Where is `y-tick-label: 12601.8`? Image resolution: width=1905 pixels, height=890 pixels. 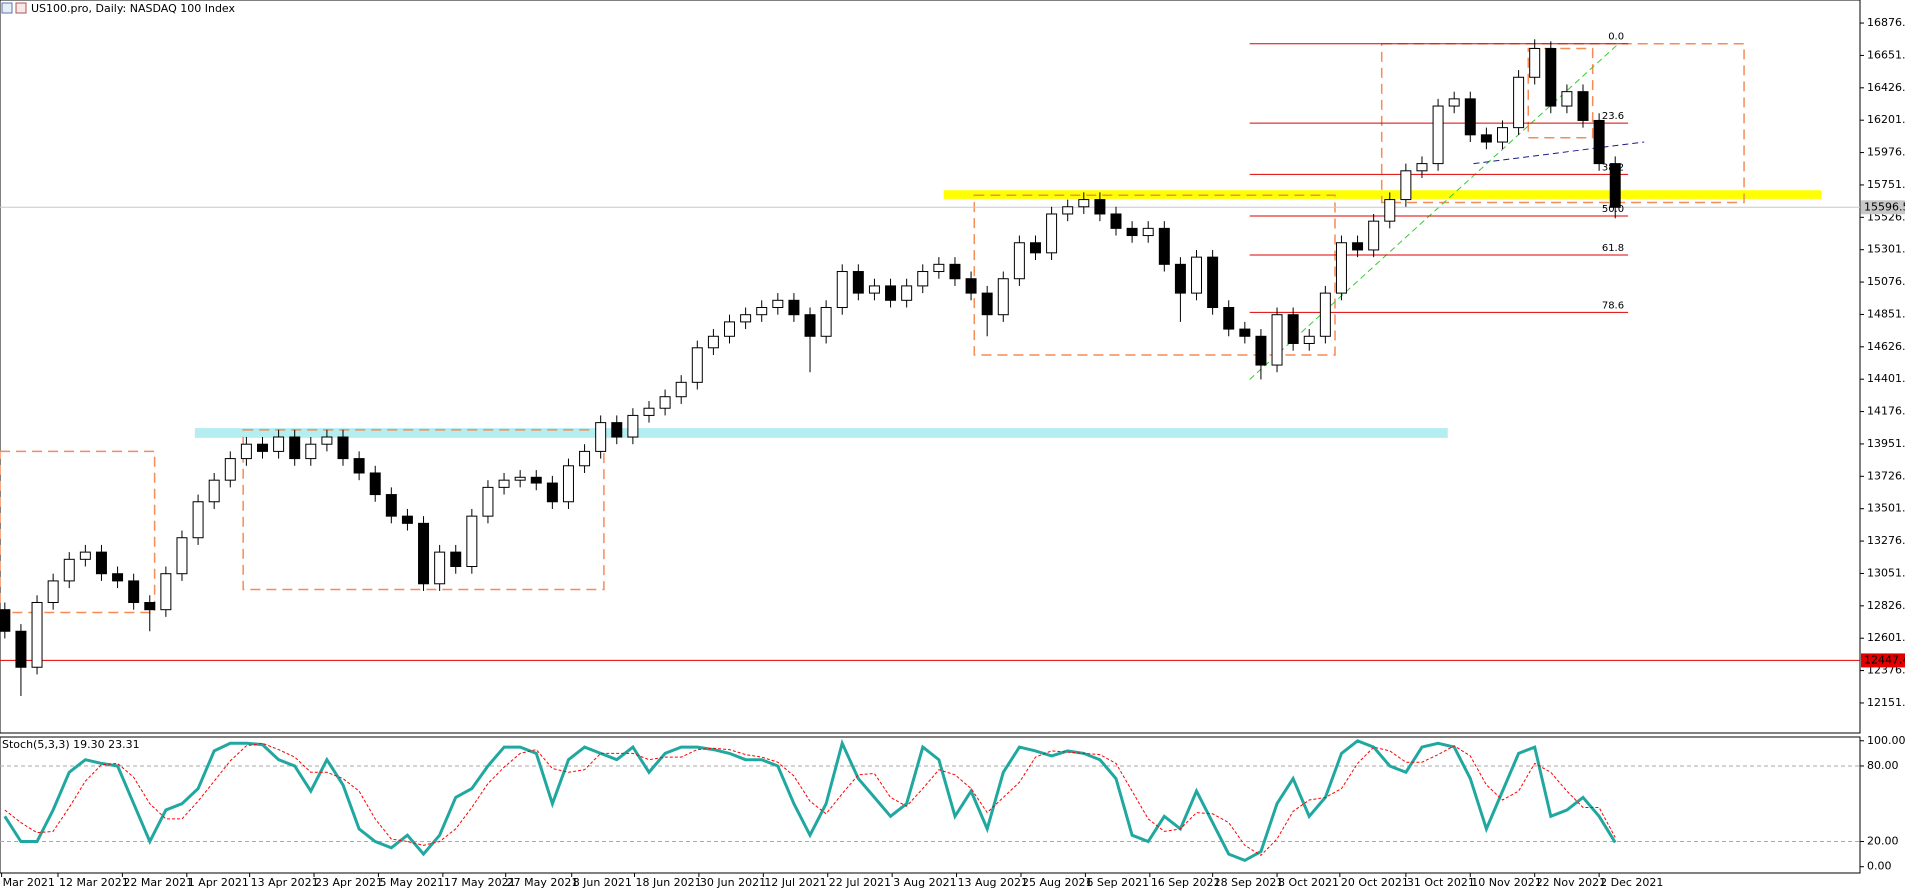 y-tick-label: 12601.8 is located at coordinates (1886, 637).